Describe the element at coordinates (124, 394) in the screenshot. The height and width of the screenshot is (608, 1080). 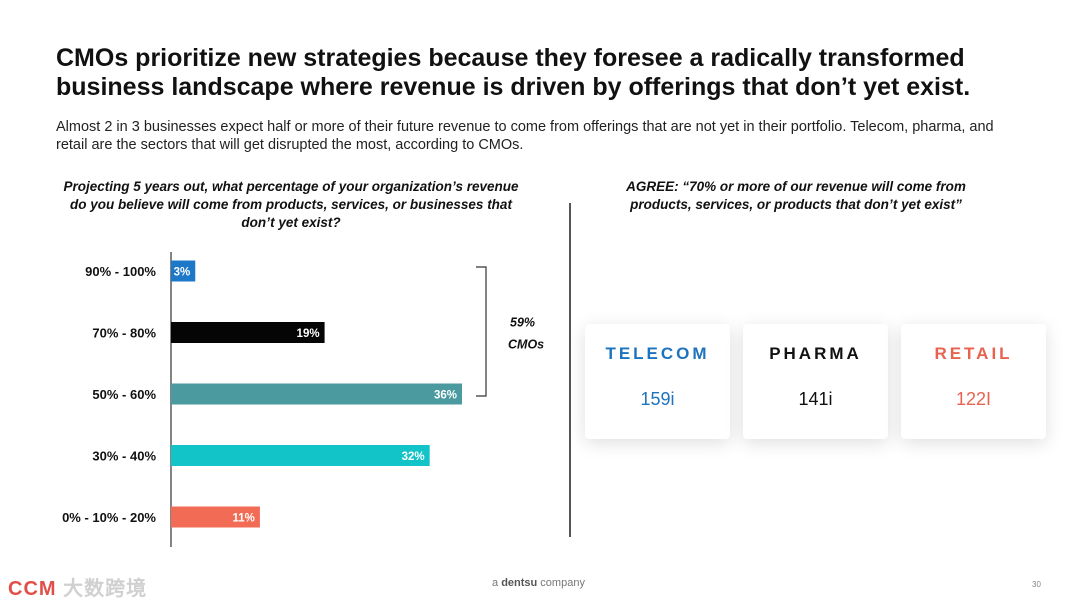
I see `category-label-2: 50% - 60%` at that location.